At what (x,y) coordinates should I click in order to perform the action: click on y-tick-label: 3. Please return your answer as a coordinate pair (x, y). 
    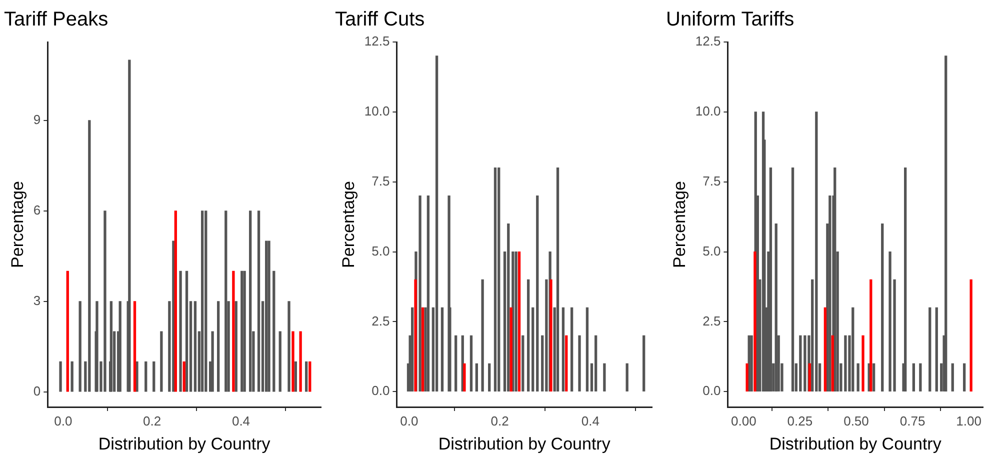
    Looking at the image, I should click on (37, 300).